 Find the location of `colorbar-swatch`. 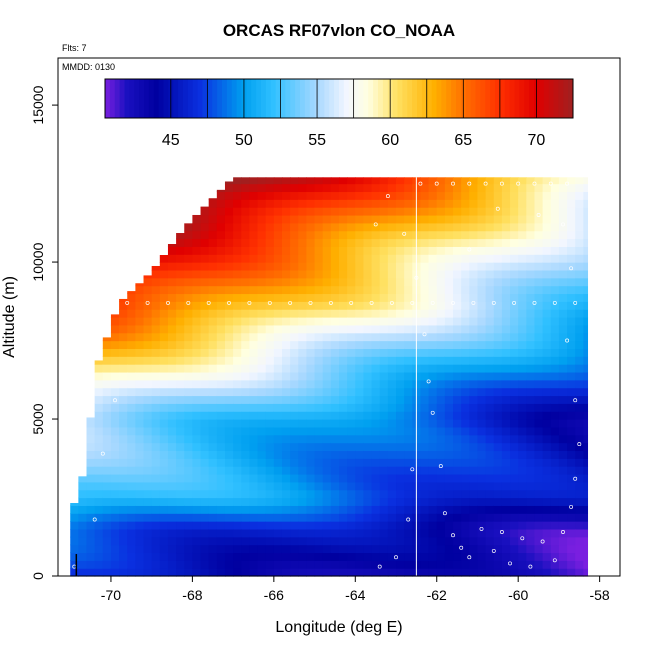

colorbar-swatch is located at coordinates (220, 98).